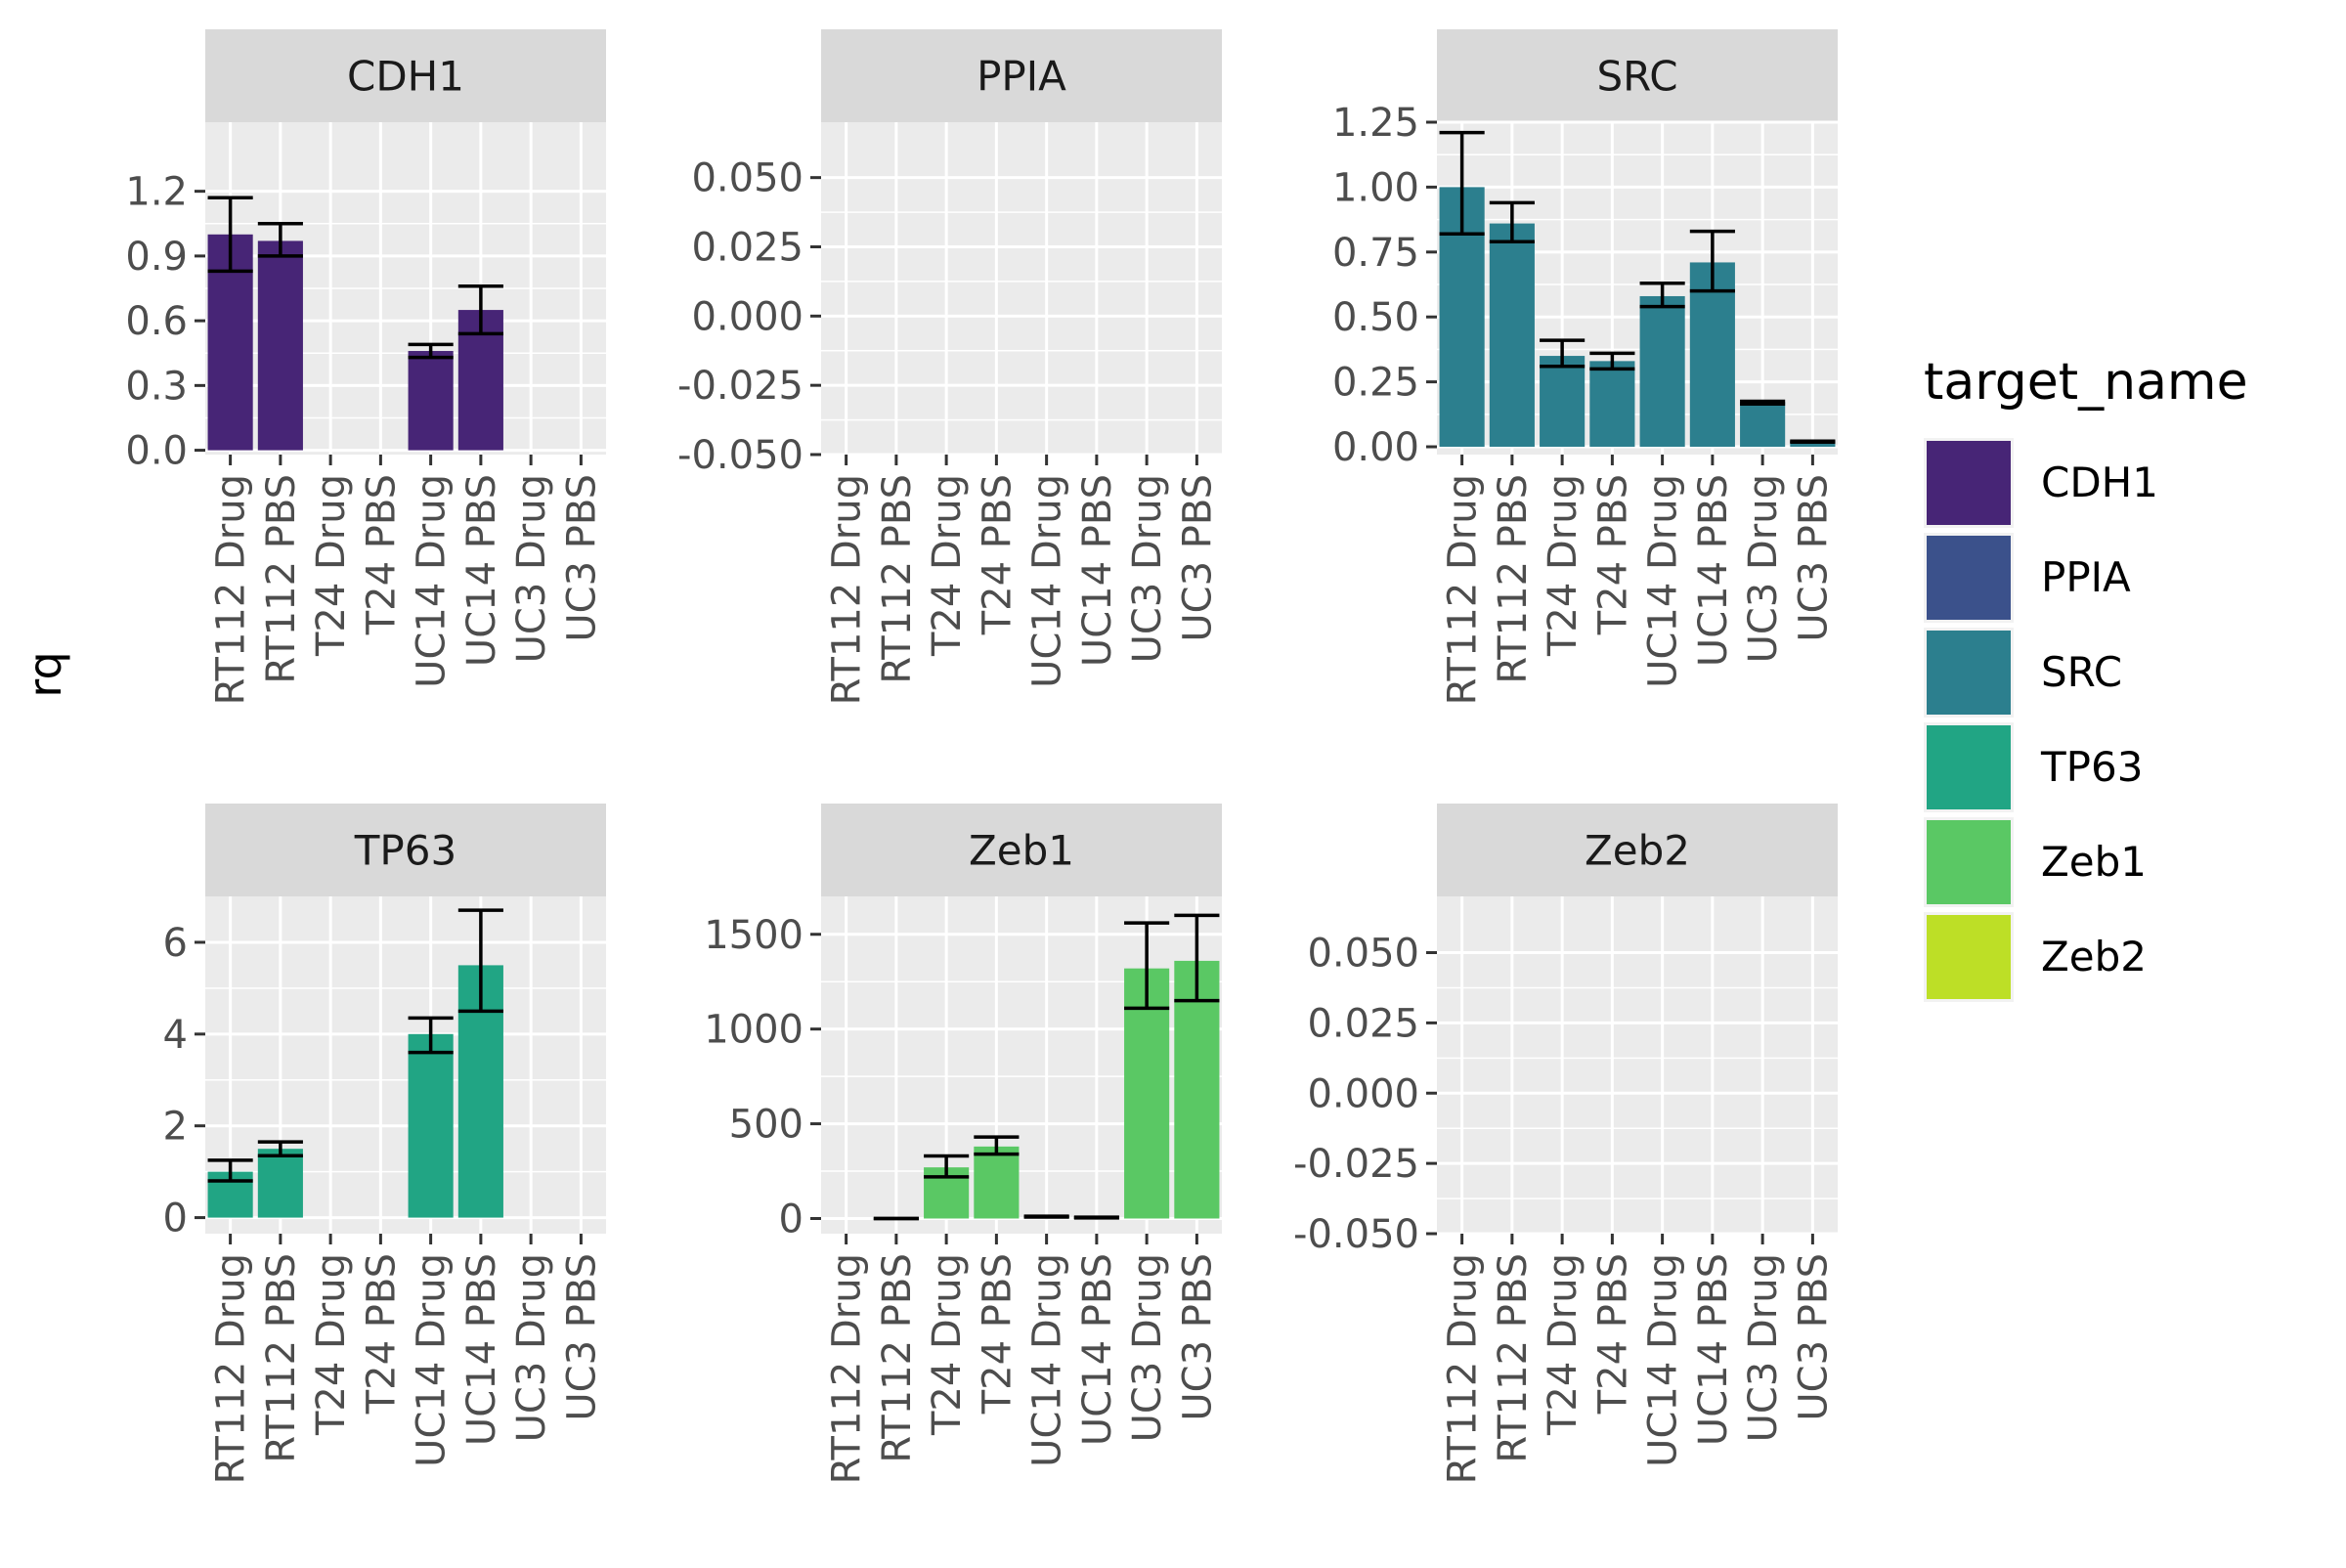  What do you see at coordinates (1714, 570) in the screenshot?
I see `x-tick-label-src: UC14 PBS` at bounding box center [1714, 570].